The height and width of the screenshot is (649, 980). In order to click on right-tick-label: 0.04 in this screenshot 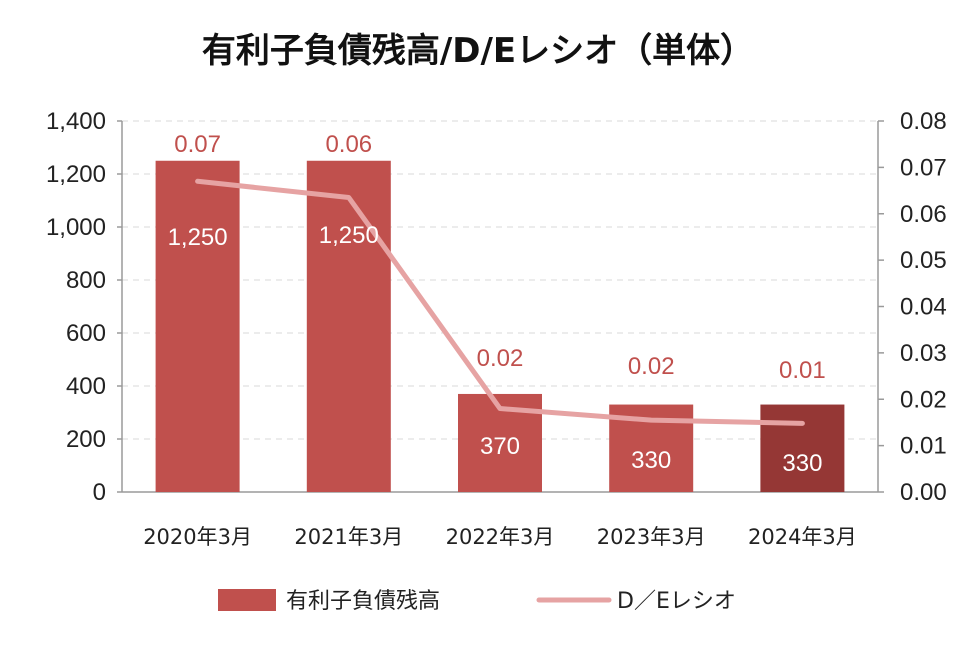, I will do `click(923, 307)`.